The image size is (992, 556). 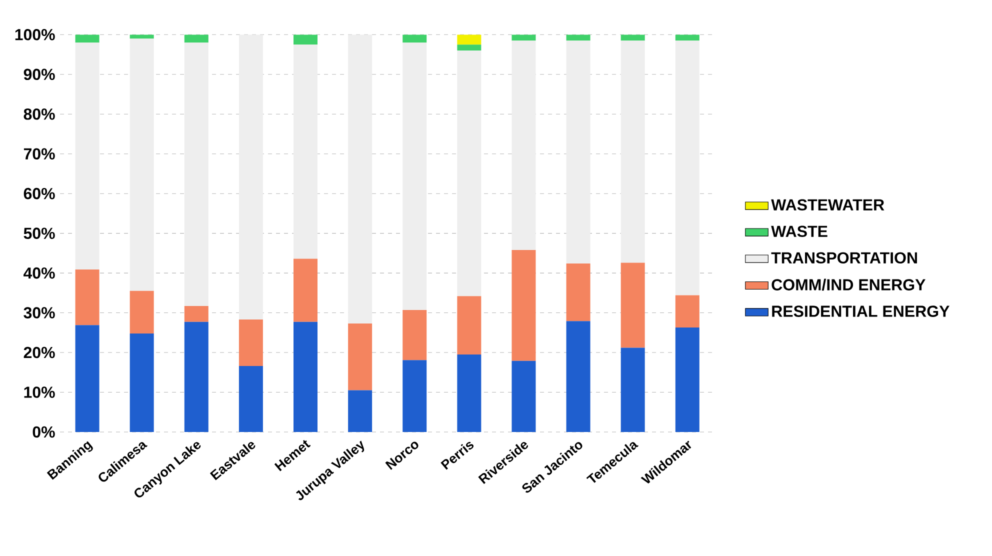 I want to click on y-tick-label: 90%, so click(x=39, y=74).